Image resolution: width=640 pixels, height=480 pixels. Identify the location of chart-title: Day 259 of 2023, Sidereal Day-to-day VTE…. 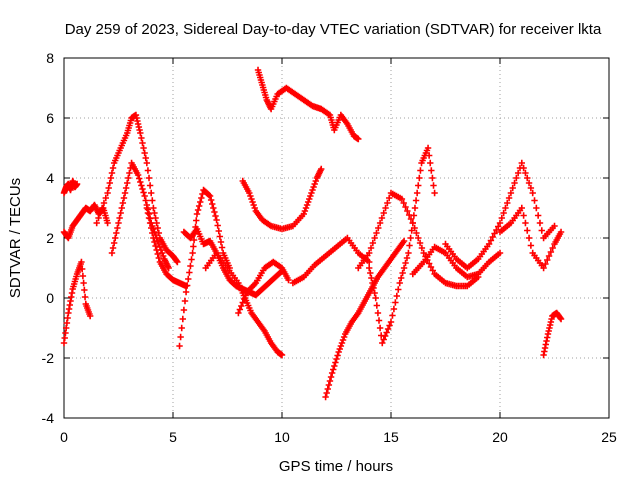
(333, 29).